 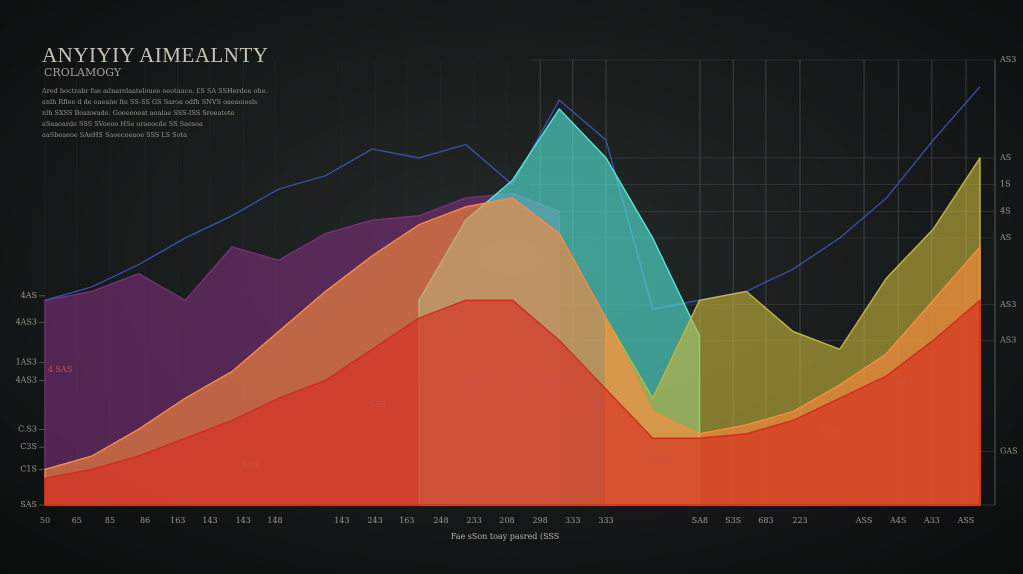 I want to click on x-tick-label: A4S, so click(x=897, y=520).